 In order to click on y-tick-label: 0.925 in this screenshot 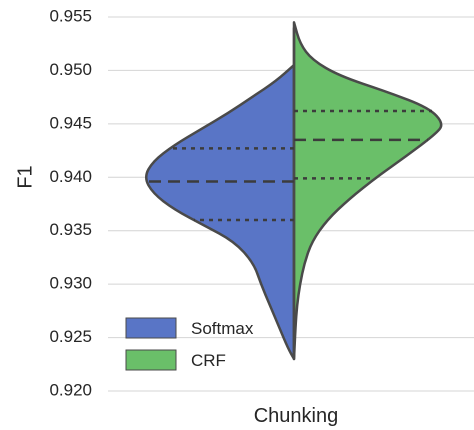, I will do `click(70, 336)`.